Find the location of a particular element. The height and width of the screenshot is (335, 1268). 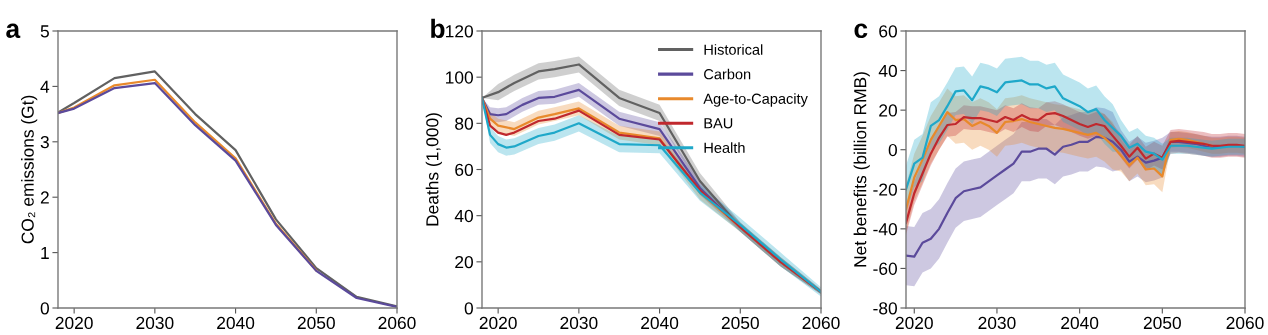

y-tick-label: 80 is located at coordinates (464, 123).